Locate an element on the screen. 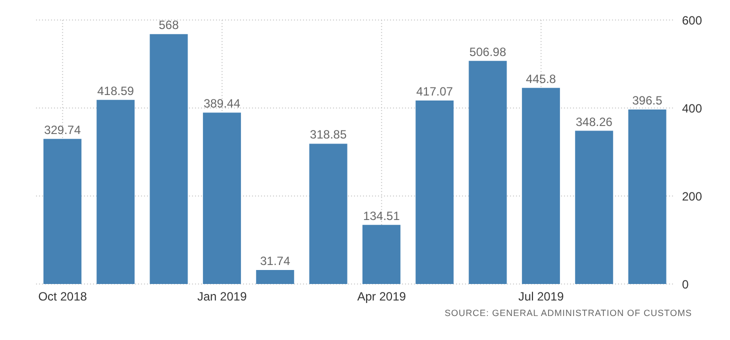 This screenshot has height=340, width=730. y-tick-label: 0 is located at coordinates (685, 284).